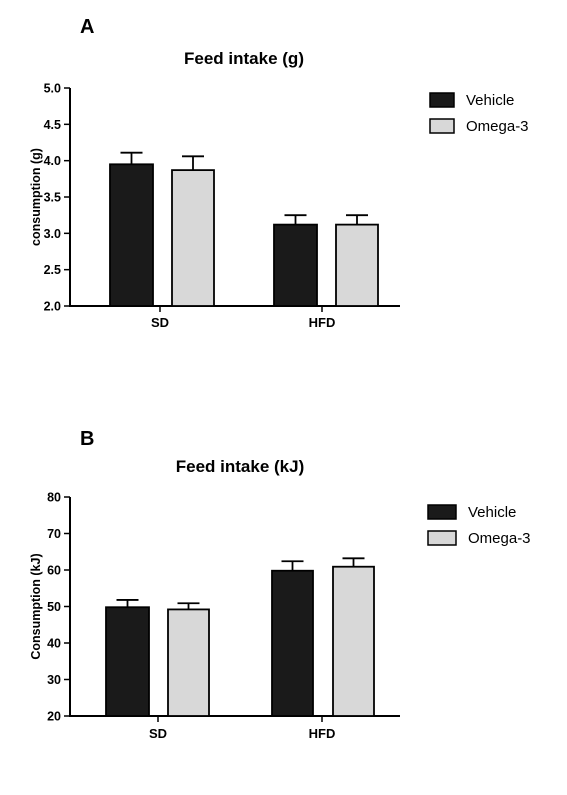 Image resolution: width=567 pixels, height=795 pixels. I want to click on y-tick-label: 70, so click(54, 534).